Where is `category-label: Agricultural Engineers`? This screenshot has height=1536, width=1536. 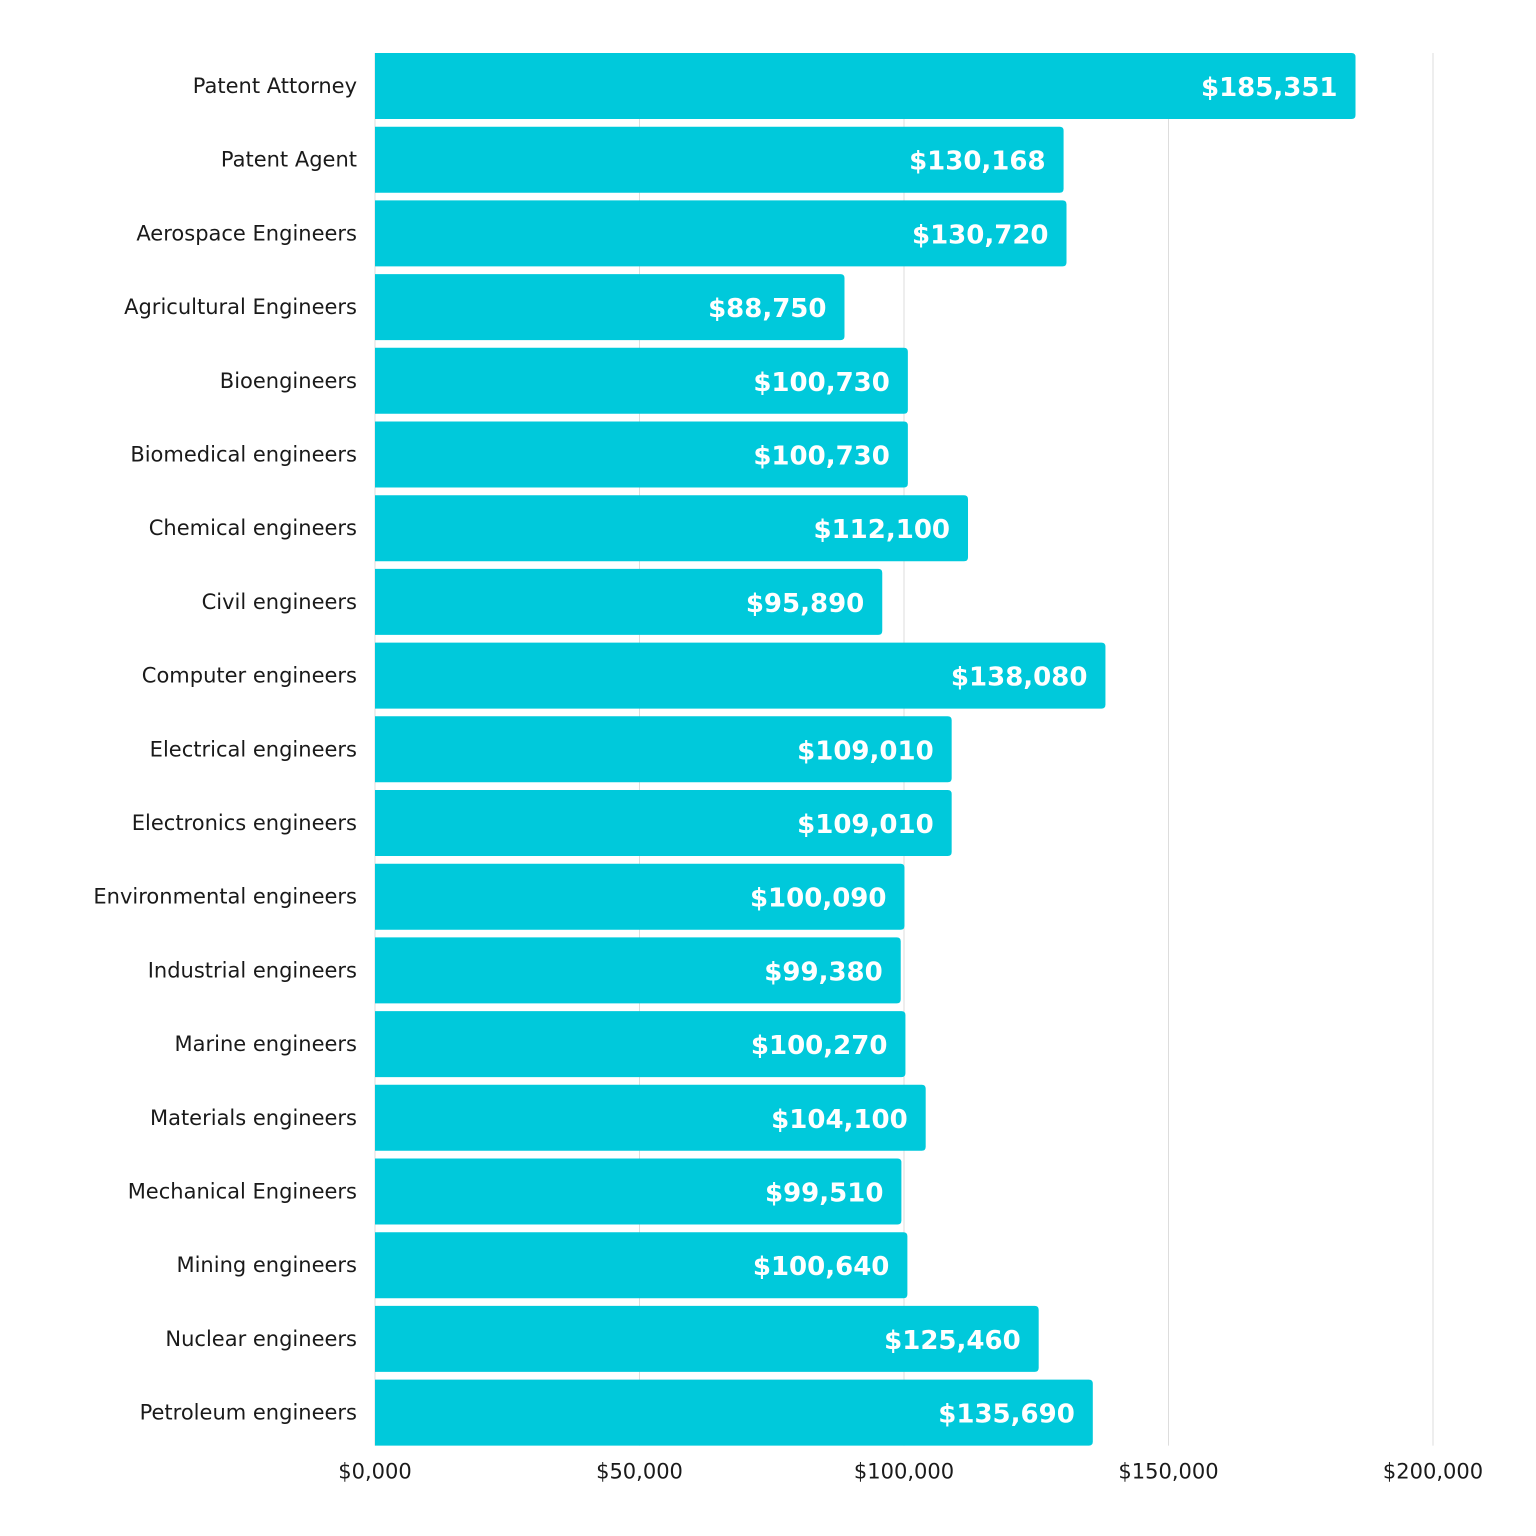 category-label: Agricultural Engineers is located at coordinates (240, 307).